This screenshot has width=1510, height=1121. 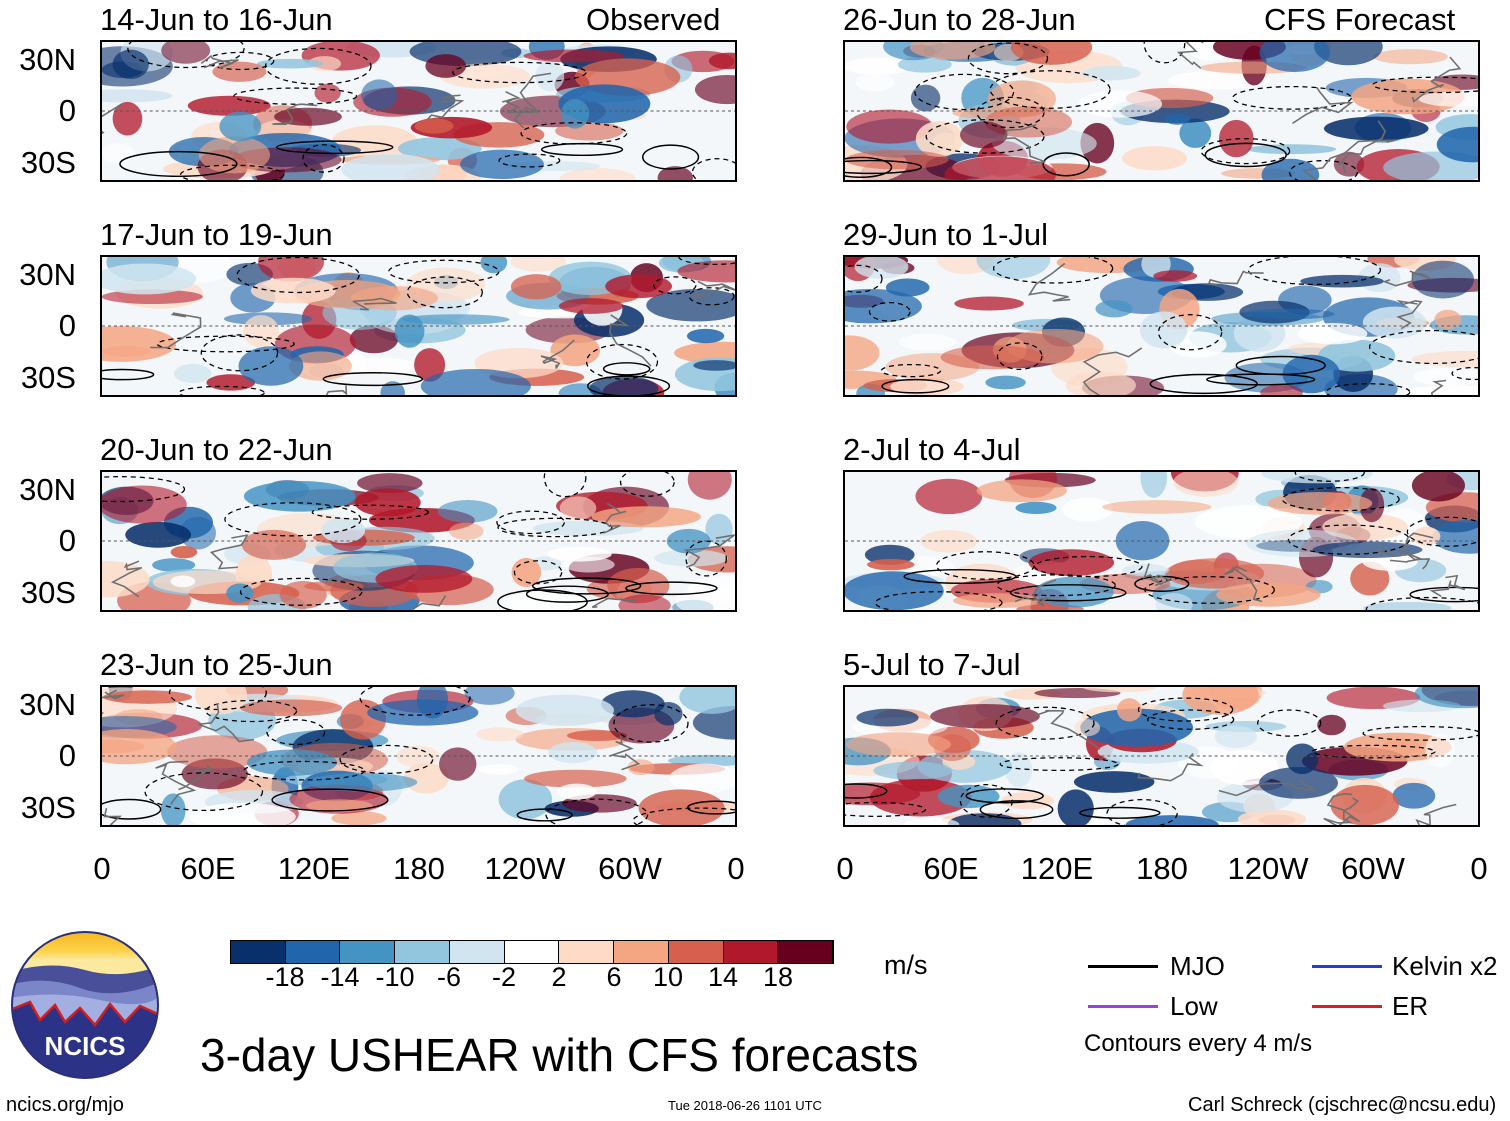 I want to click on shear-map, so click(x=1161, y=111).